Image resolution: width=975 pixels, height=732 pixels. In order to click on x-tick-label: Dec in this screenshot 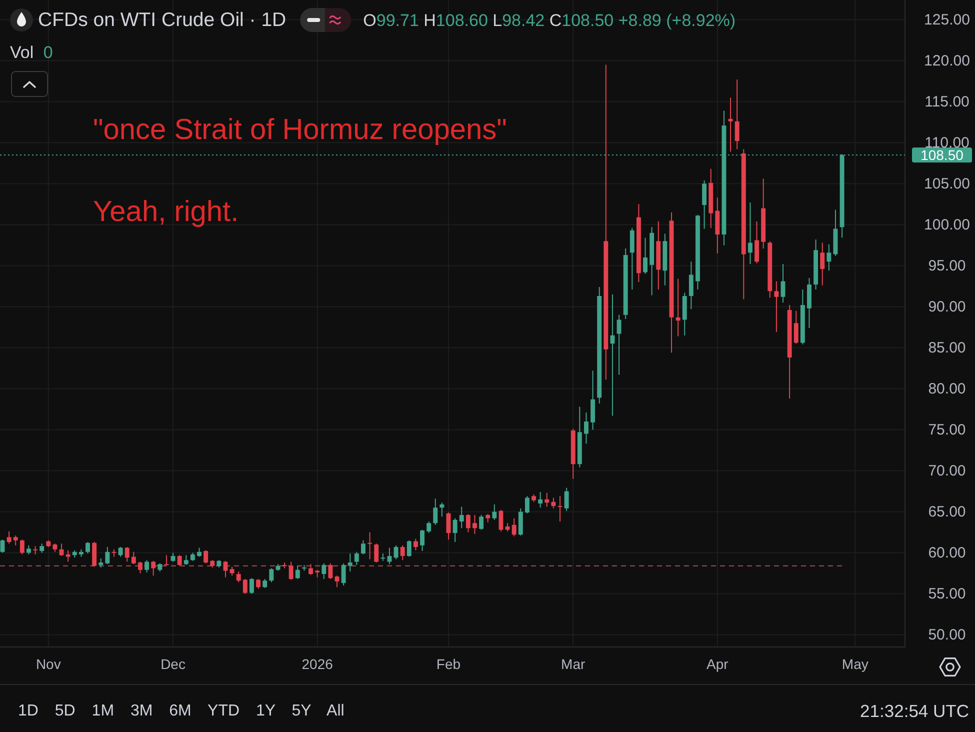, I will do `click(173, 664)`.